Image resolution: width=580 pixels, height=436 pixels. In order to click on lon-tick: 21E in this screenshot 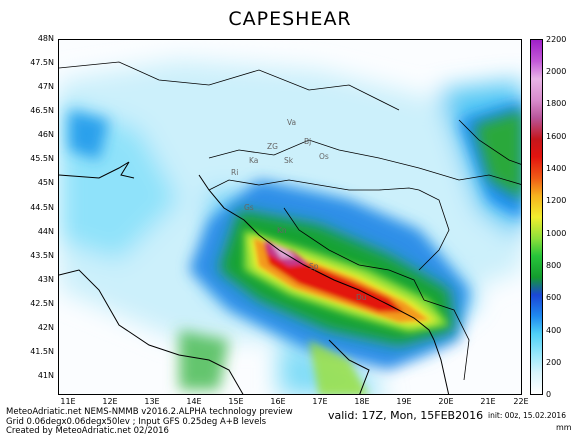, I will do `click(488, 401)`.